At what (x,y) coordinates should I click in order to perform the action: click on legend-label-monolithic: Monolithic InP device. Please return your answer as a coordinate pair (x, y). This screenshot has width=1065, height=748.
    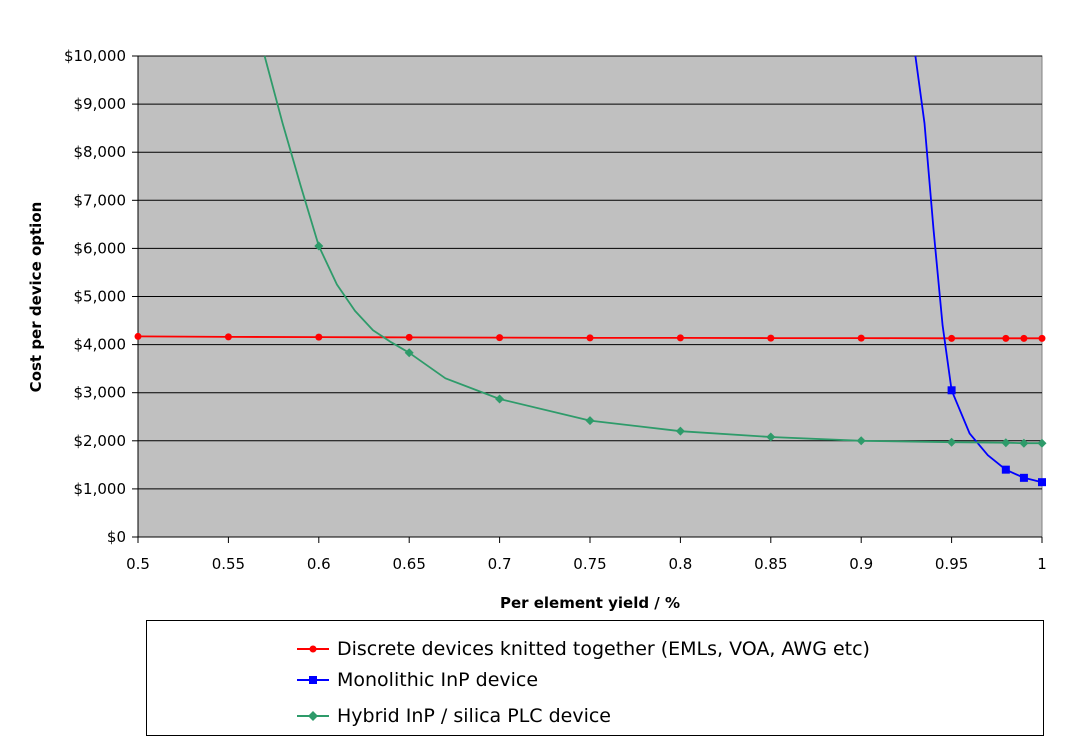
    Looking at the image, I should click on (438, 680).